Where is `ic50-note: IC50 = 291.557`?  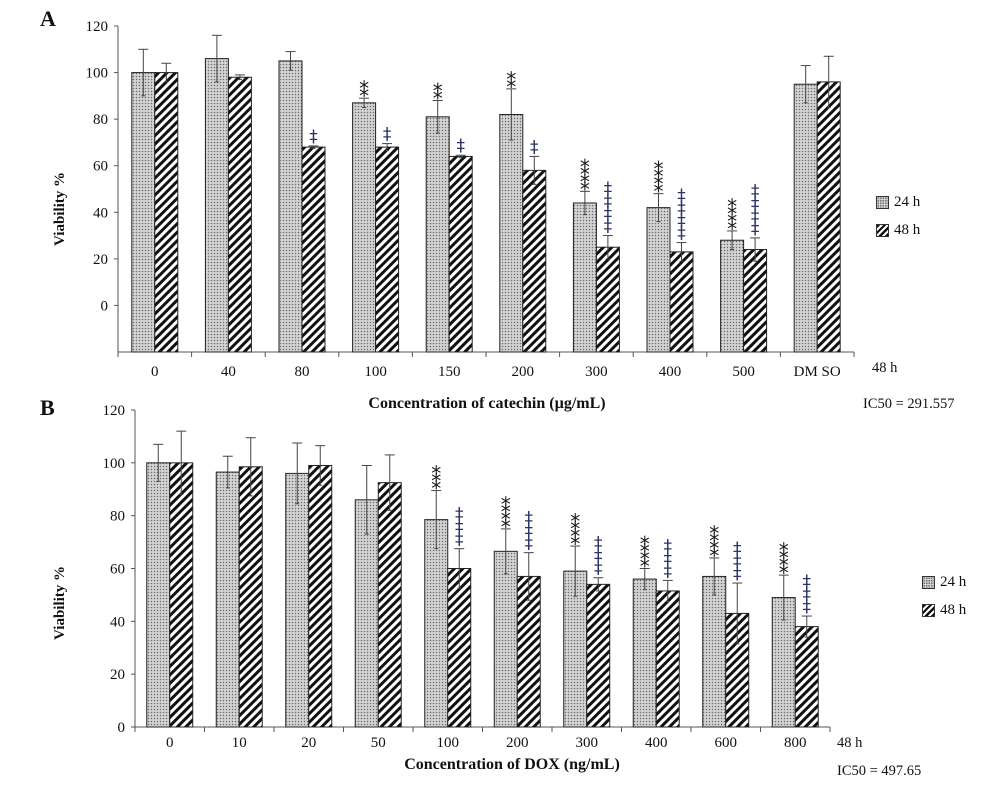
ic50-note: IC50 = 291.557 is located at coordinates (909, 404).